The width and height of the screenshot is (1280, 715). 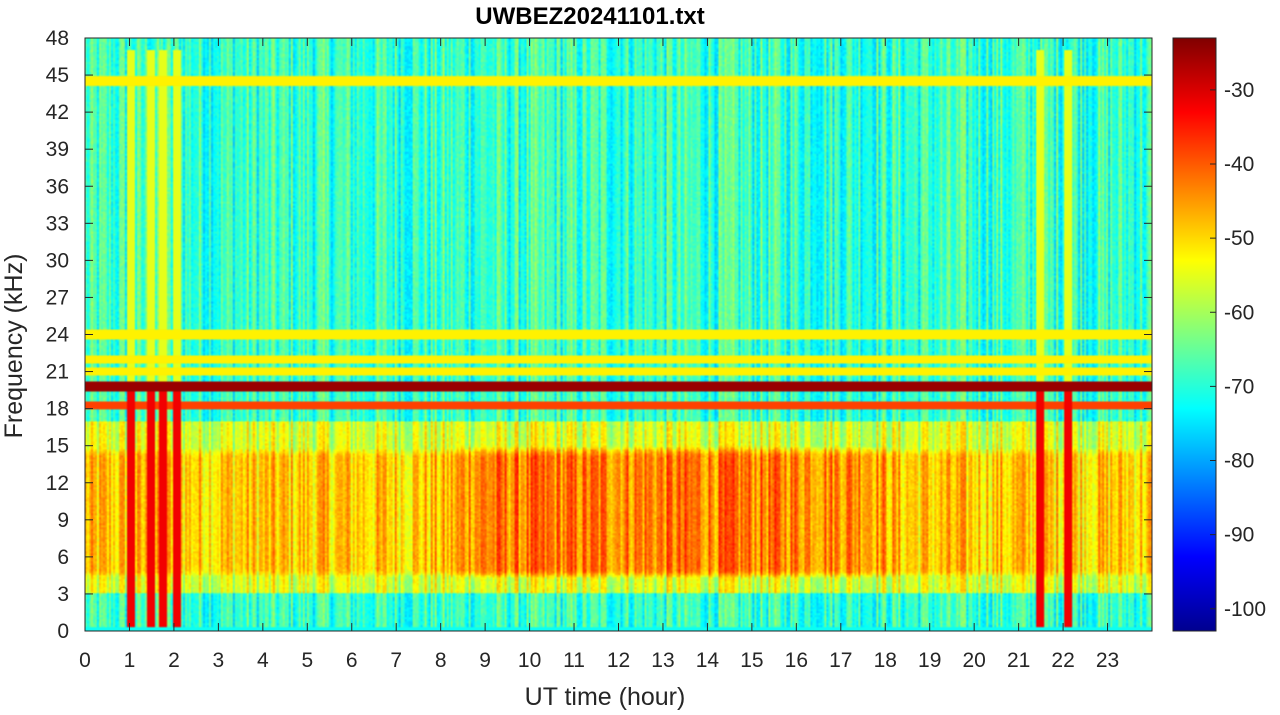 I want to click on y-tick-label: 18, so click(x=57, y=409).